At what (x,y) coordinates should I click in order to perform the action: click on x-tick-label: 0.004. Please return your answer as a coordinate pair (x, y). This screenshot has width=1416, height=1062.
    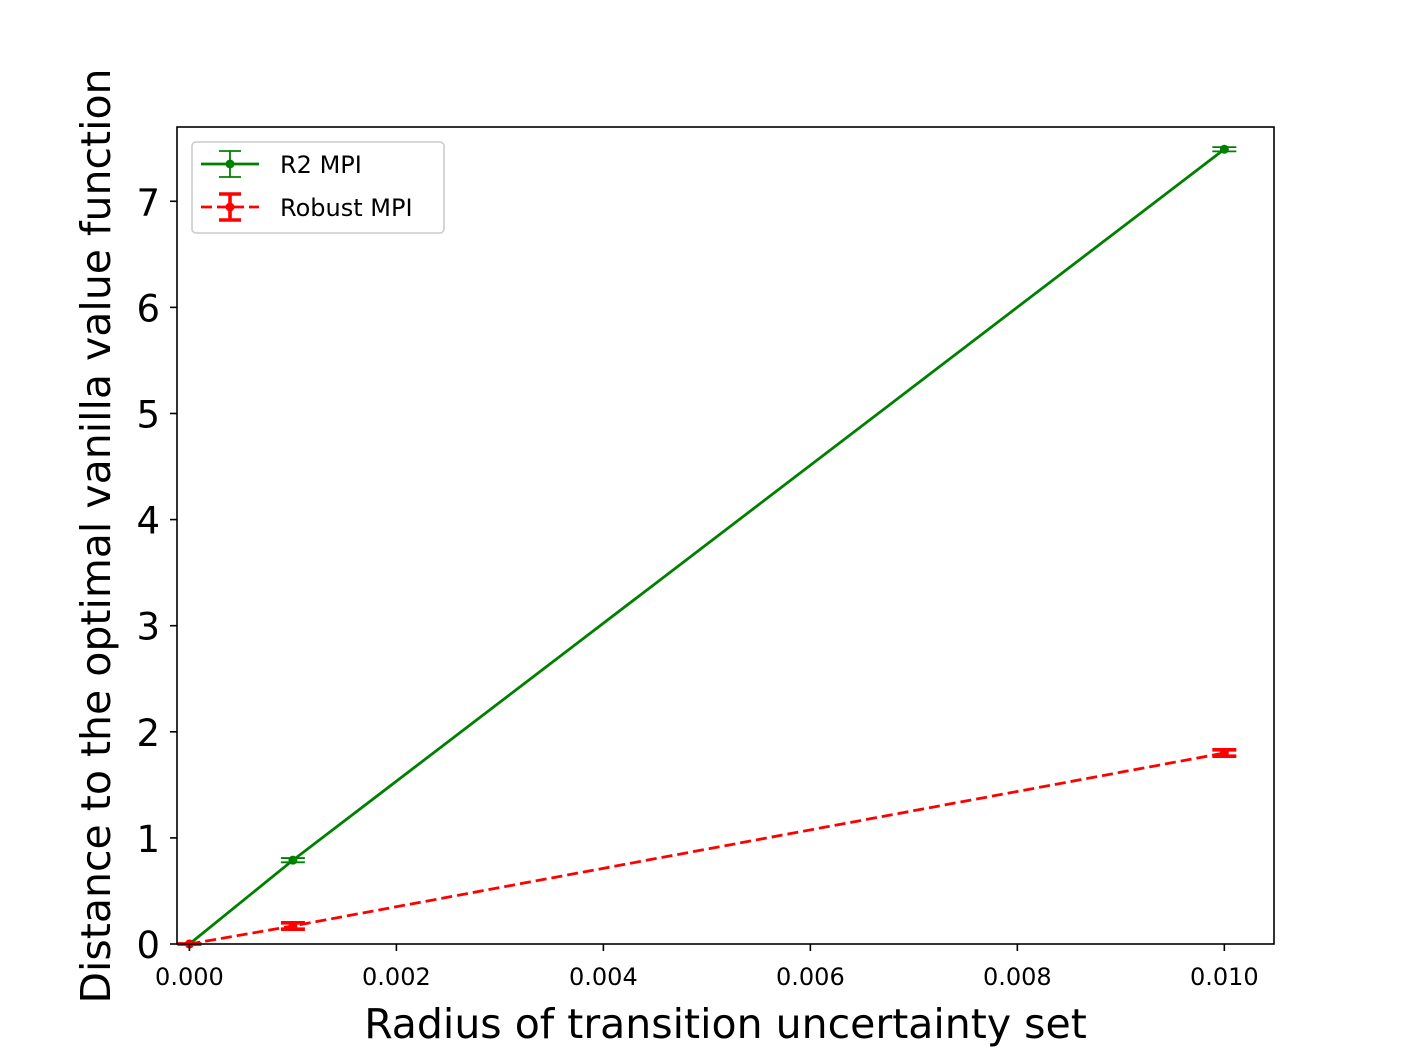
    Looking at the image, I should click on (603, 977).